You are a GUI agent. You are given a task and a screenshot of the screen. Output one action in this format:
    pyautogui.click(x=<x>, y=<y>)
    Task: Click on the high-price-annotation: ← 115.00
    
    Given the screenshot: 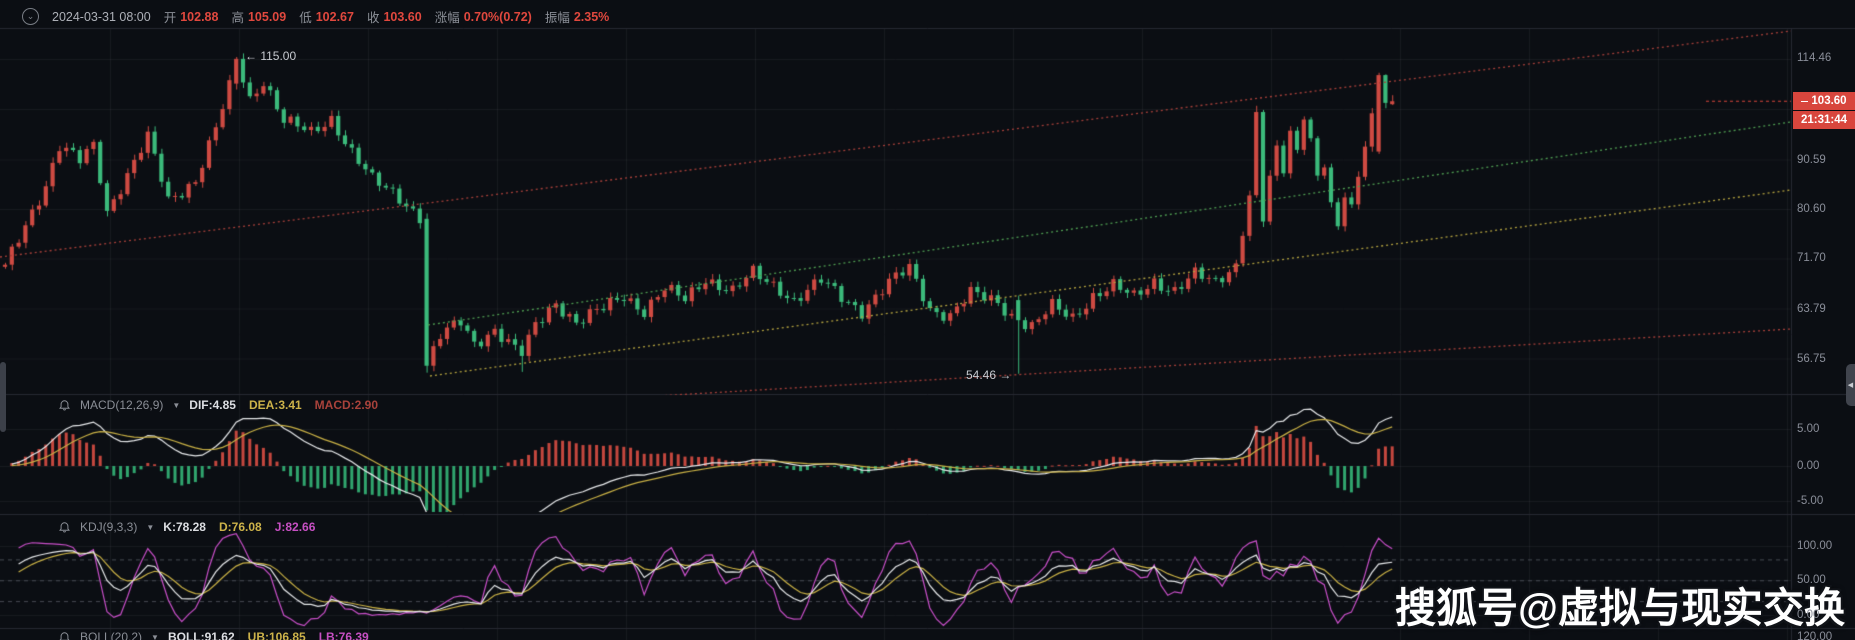 What is the action you would take?
    pyautogui.click(x=271, y=56)
    